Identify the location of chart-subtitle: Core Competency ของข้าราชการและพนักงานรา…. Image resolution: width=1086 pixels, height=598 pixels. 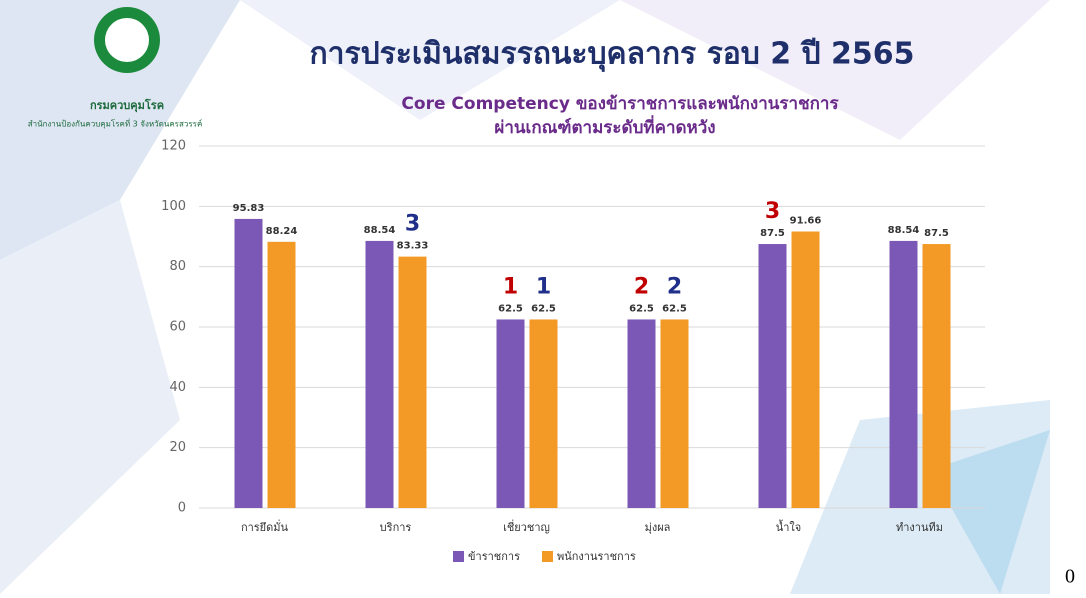
(620, 104).